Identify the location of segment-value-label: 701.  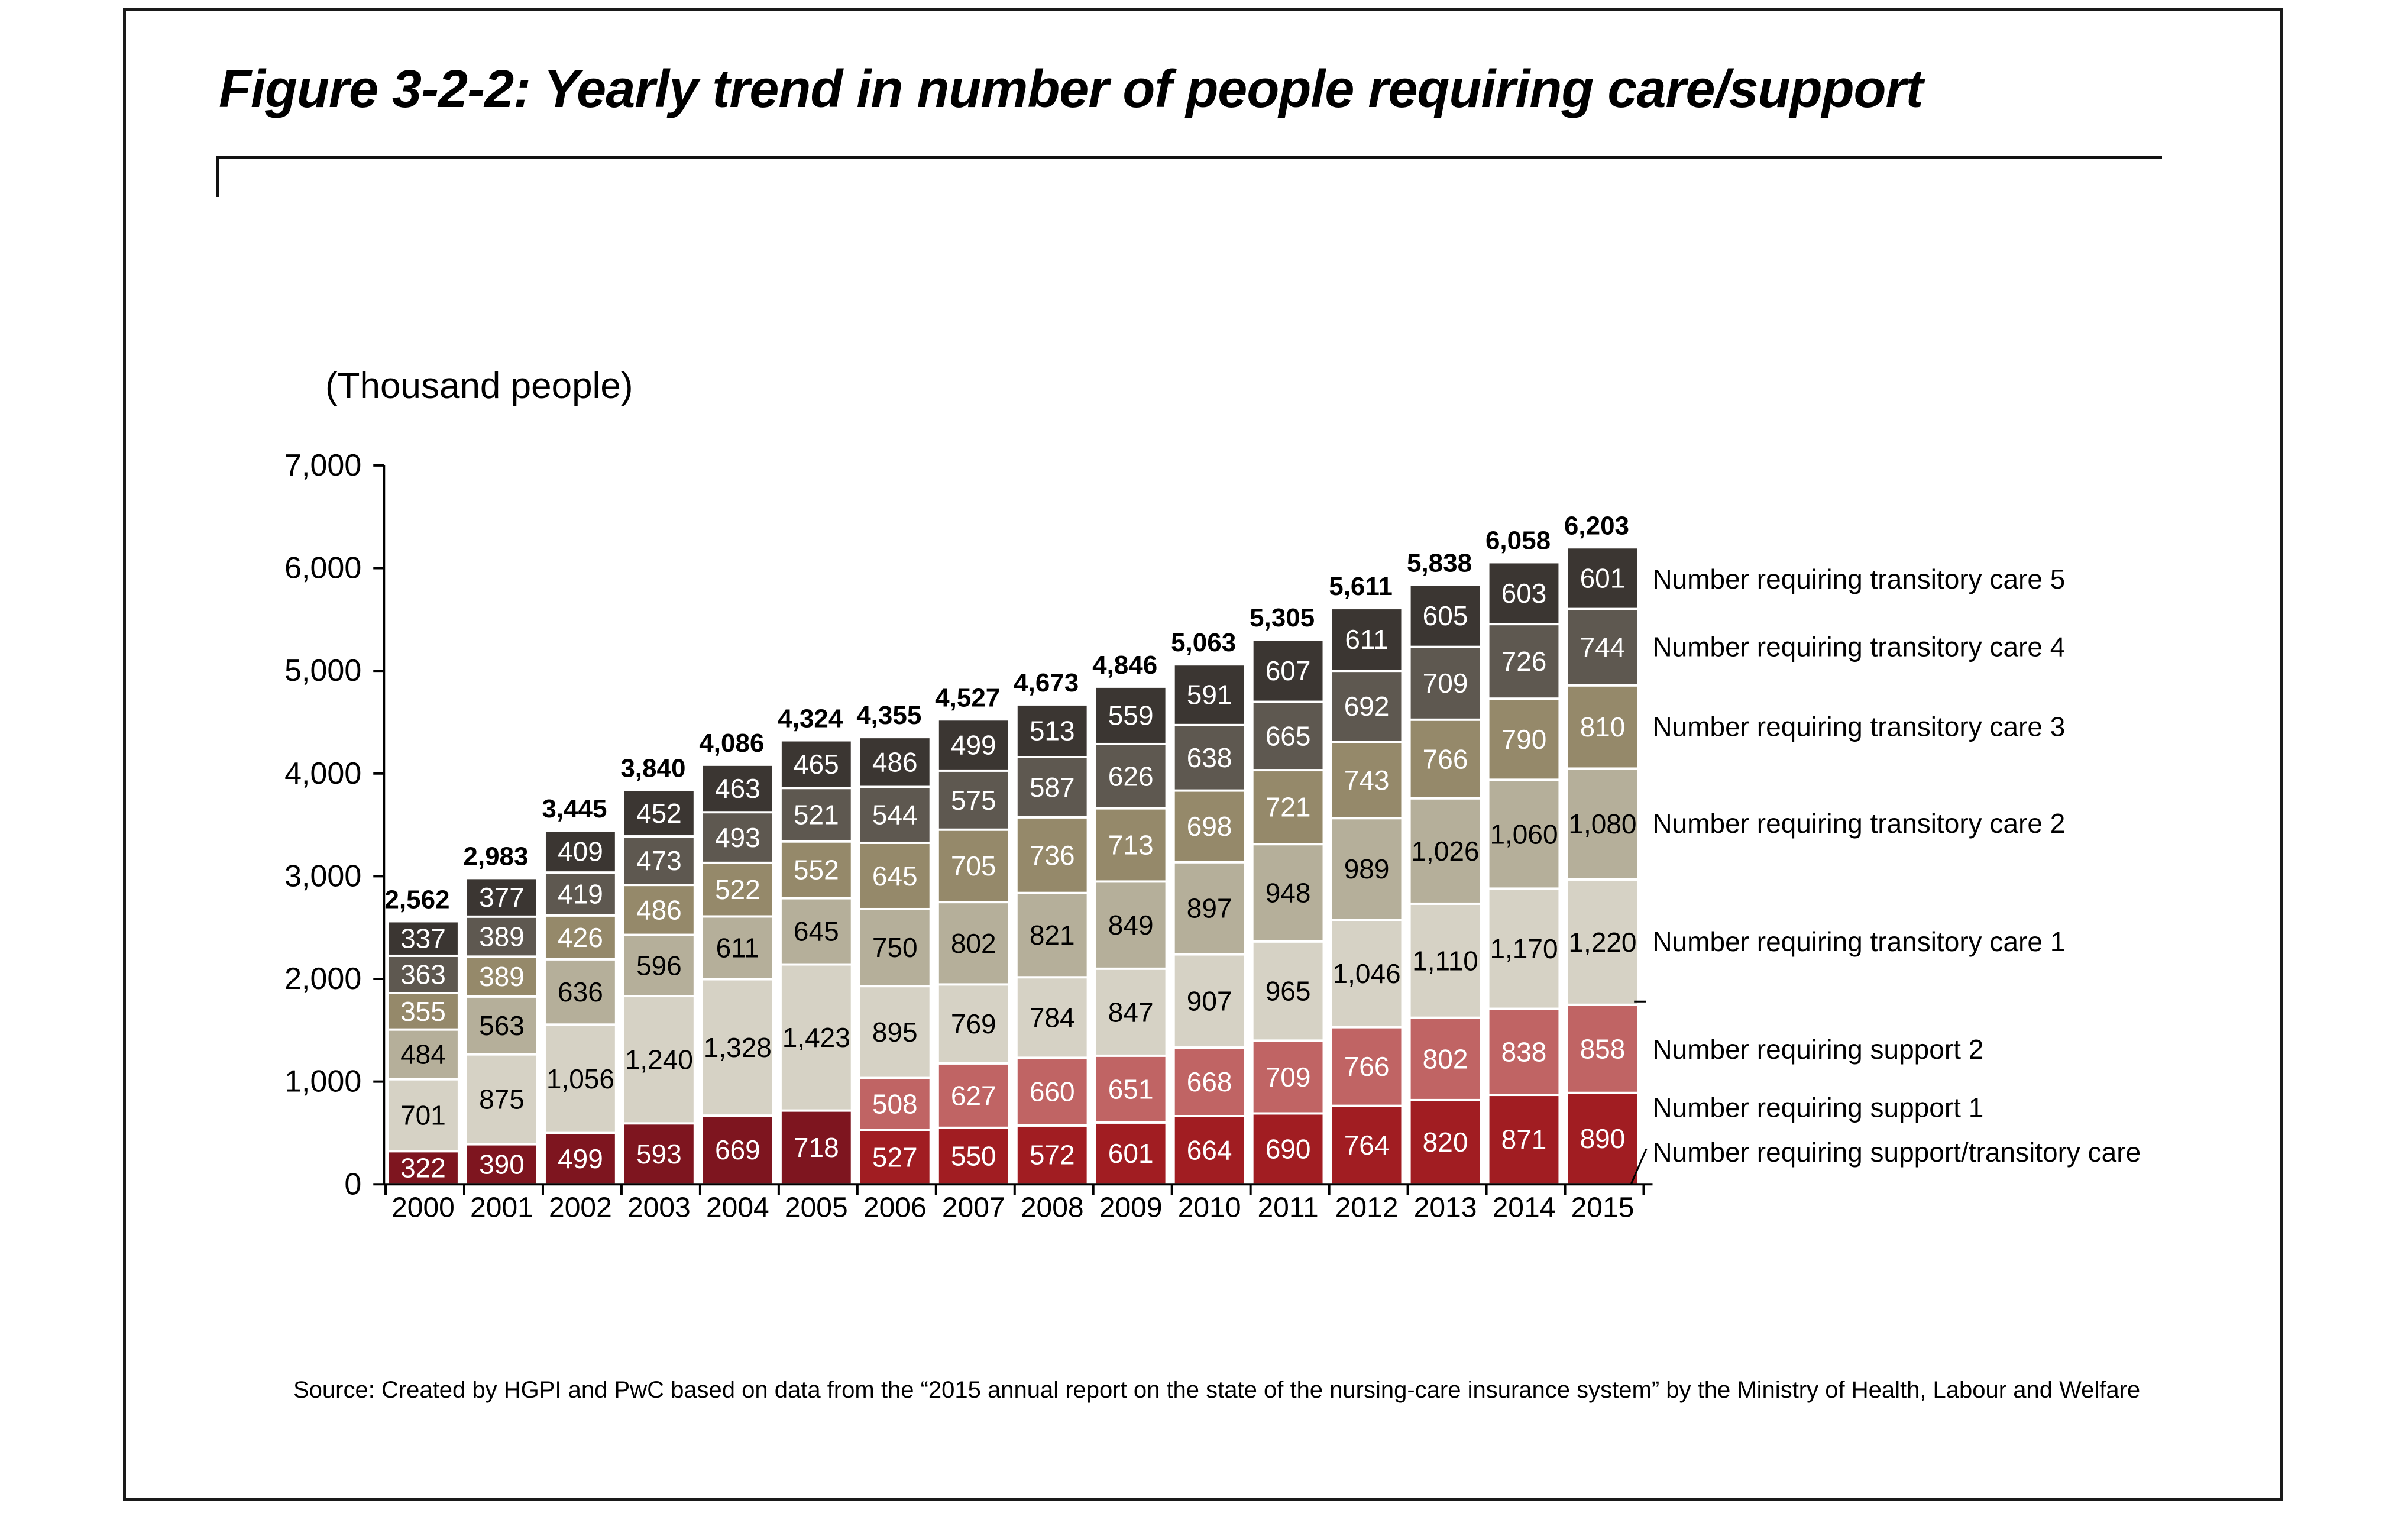
(423, 1115).